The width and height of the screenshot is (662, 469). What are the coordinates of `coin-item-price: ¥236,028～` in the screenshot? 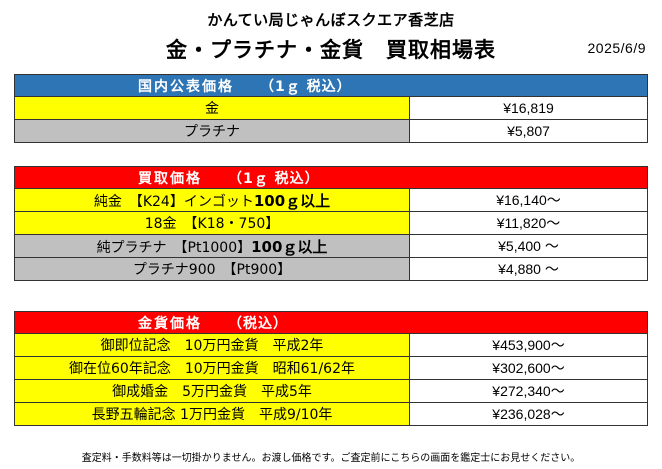 It's located at (528, 414).